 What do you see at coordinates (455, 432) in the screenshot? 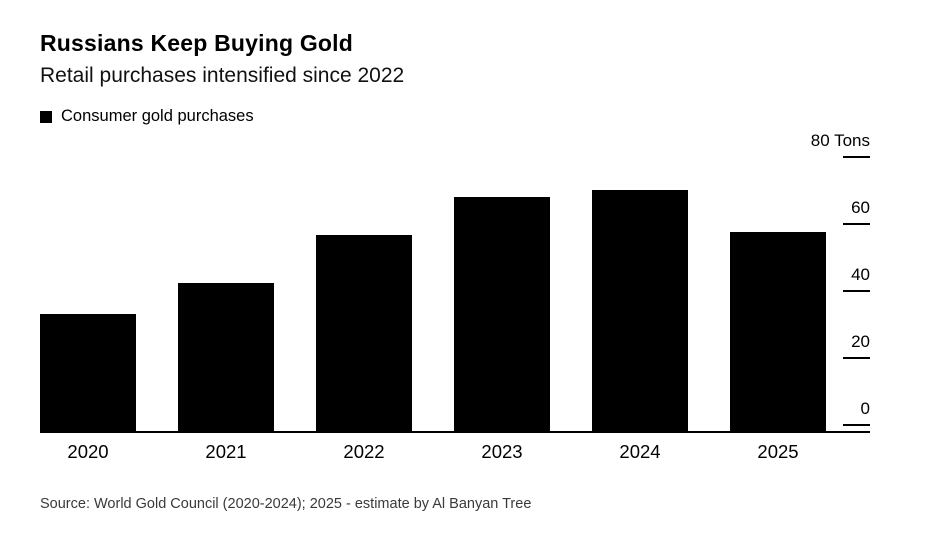
I see `x-axis-line` at bounding box center [455, 432].